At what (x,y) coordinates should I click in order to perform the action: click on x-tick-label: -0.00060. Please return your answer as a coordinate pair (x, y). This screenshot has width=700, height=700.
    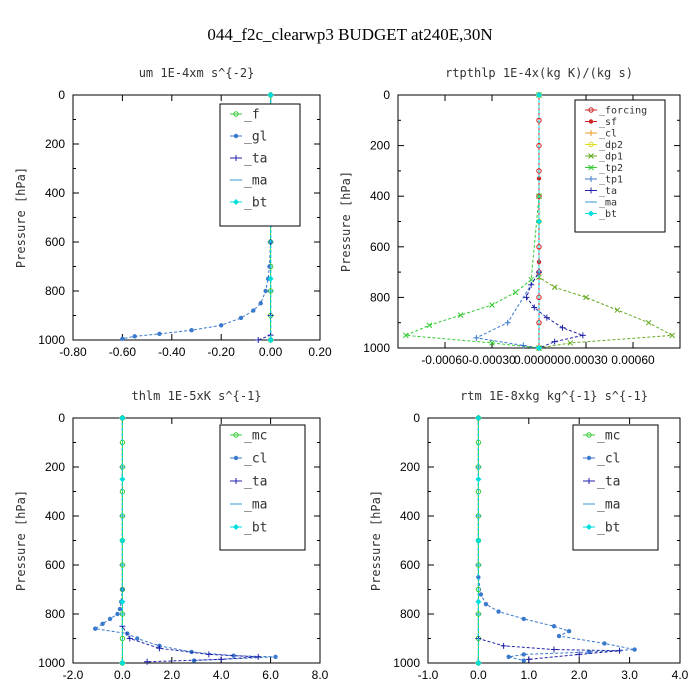
    Looking at the image, I should click on (445, 360).